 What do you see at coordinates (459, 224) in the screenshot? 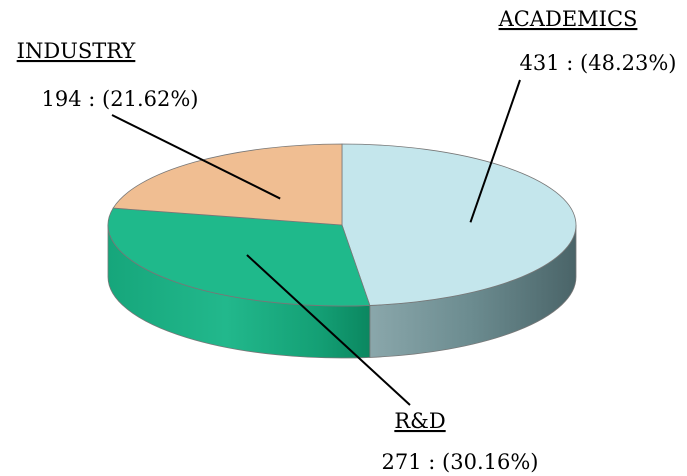
I see `pie-slice-academics` at bounding box center [459, 224].